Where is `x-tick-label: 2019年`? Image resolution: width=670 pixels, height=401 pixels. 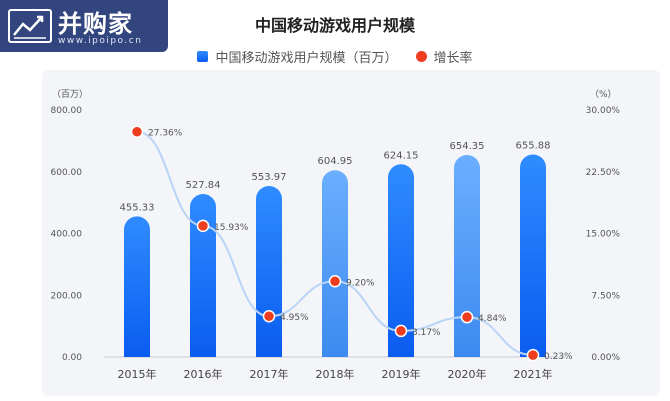
x-tick-label: 2019年 is located at coordinates (401, 374).